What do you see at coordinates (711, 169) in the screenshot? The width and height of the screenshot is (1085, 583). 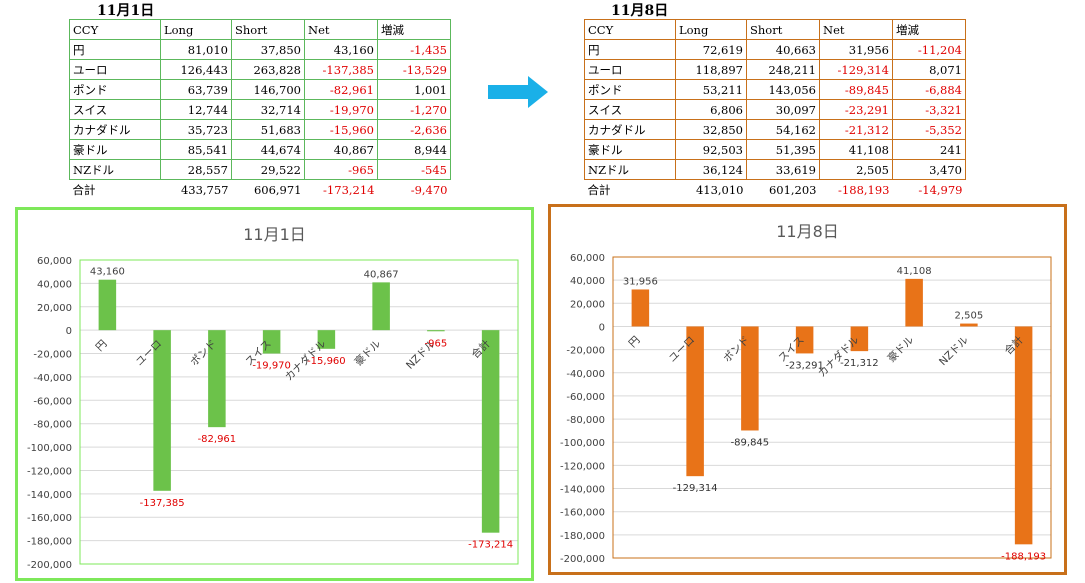 I see `cell-long: 36,124` at bounding box center [711, 169].